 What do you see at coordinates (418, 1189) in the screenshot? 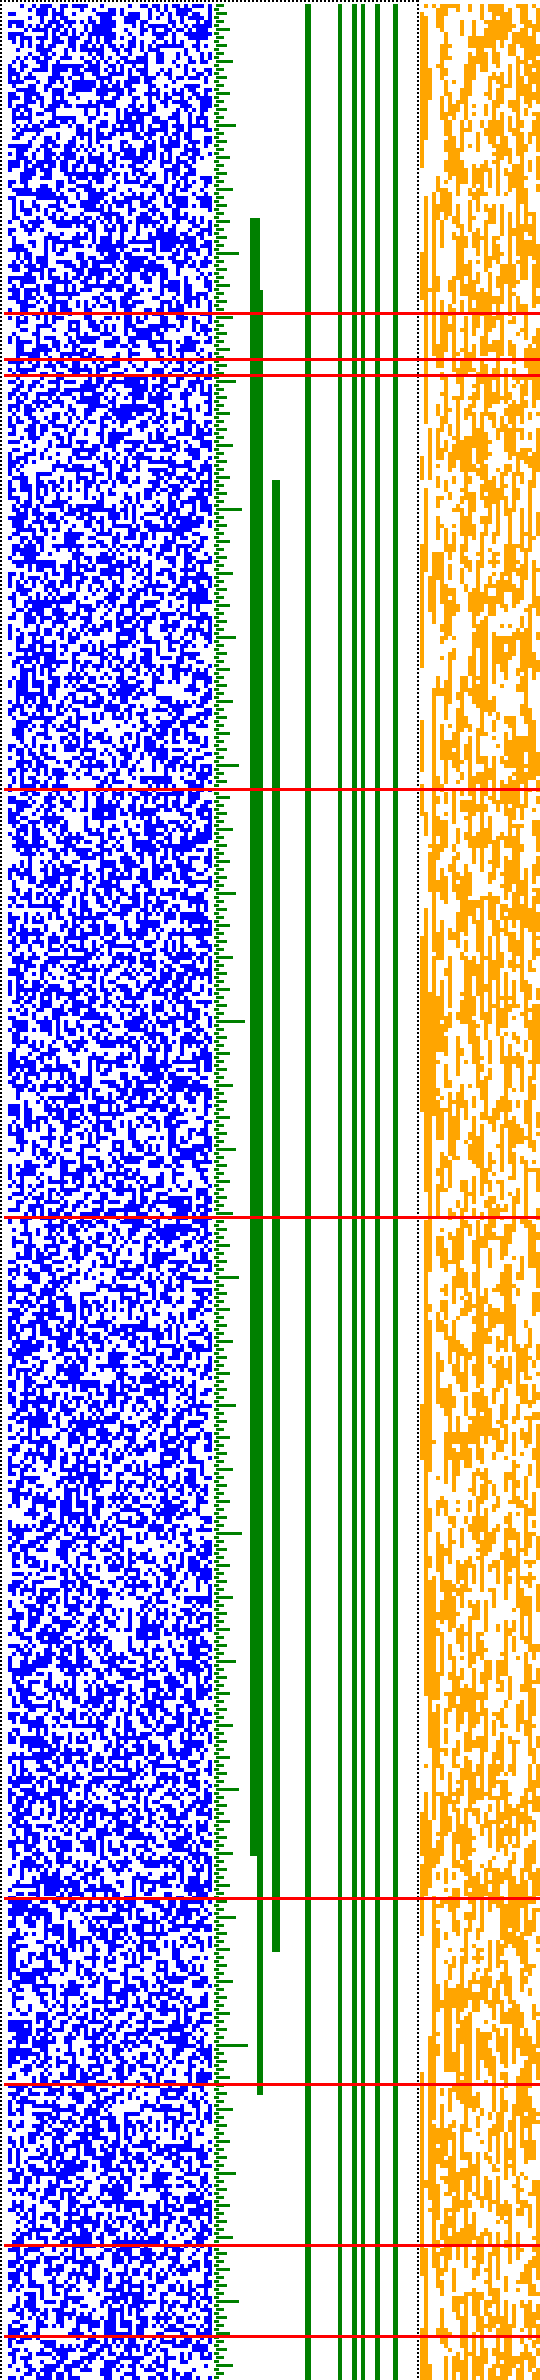
I see `divider-dotted-line` at bounding box center [418, 1189].